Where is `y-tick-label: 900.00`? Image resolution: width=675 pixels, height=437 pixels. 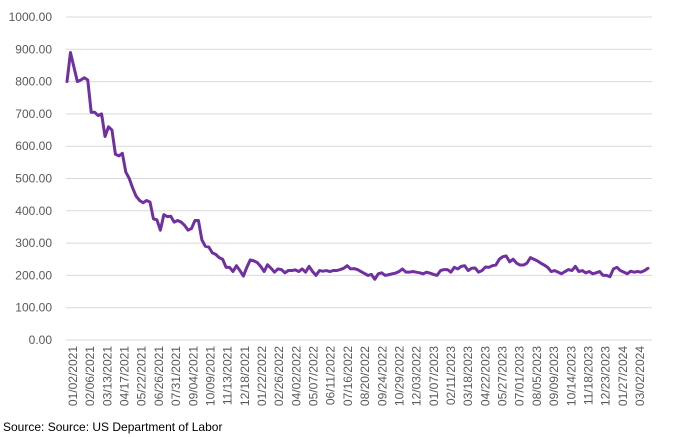 y-tick-label: 900.00 is located at coordinates (33, 49).